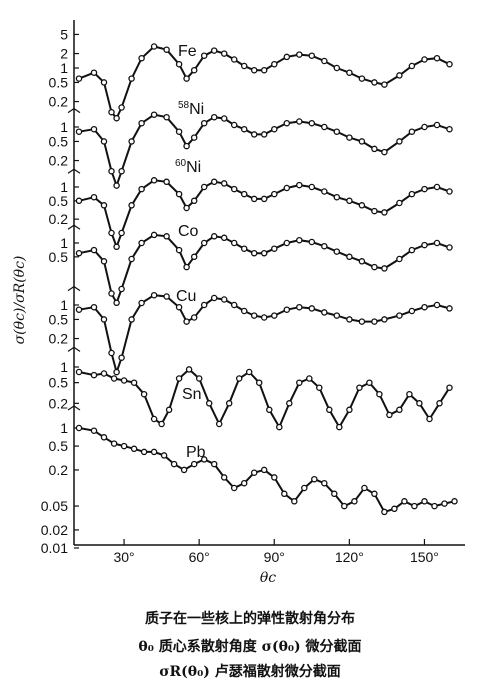 The image size is (500, 685). I want to click on series-label: 60Ni, so click(188, 167).